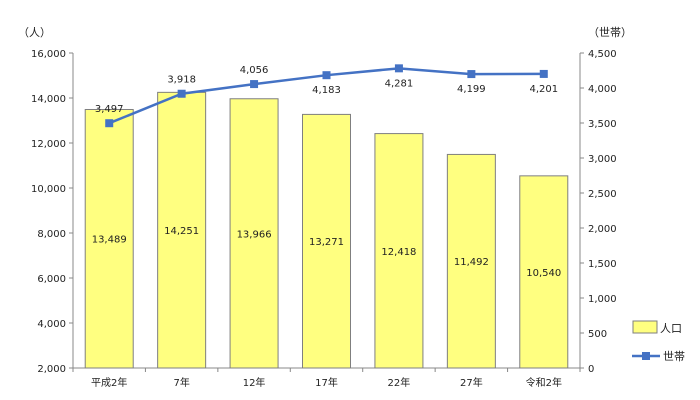 The image size is (700, 400). Describe the element at coordinates (399, 382) in the screenshot. I see `x-tick-label: 22年` at that location.